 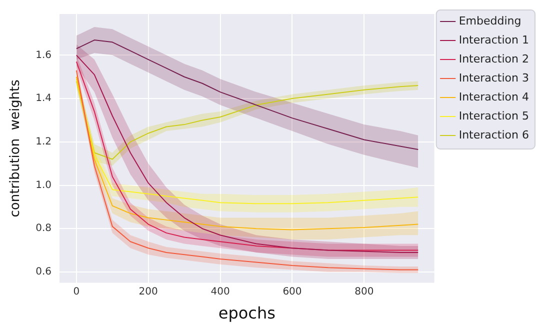 I want to click on y-axis-title: contribution weights, so click(x=16, y=148).